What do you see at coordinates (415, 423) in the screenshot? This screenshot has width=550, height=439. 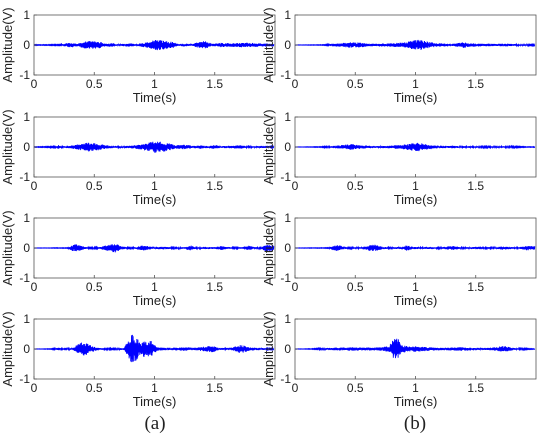 I see `panel-label-b: (b)` at bounding box center [415, 423].